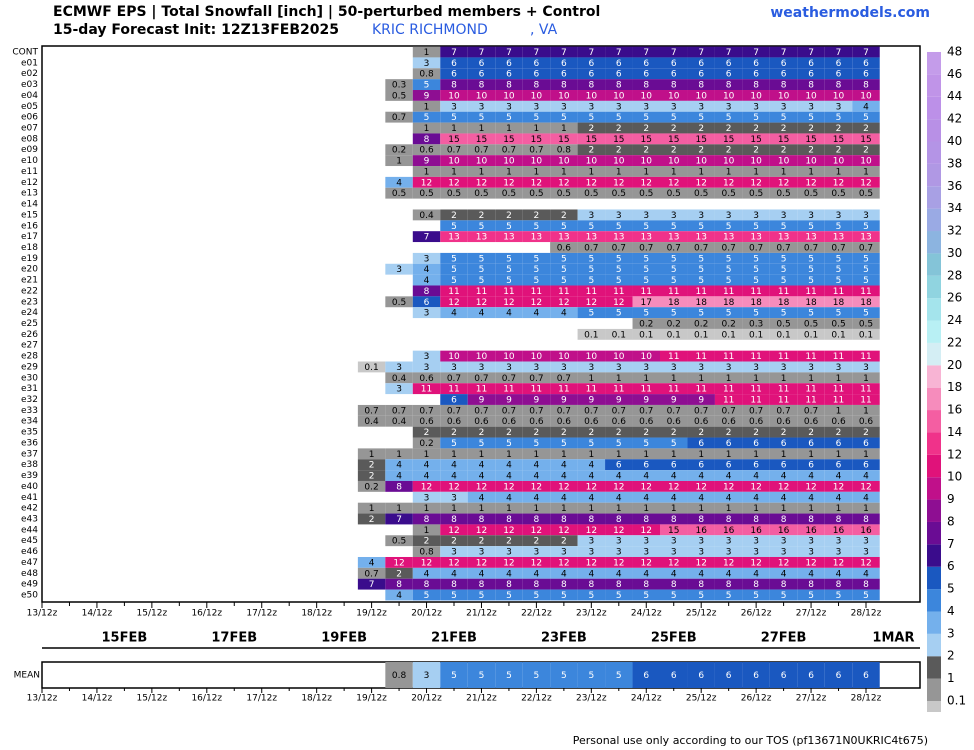  What do you see at coordinates (646, 140) in the screenshot?
I see `cell-label: 15` at bounding box center [646, 140].